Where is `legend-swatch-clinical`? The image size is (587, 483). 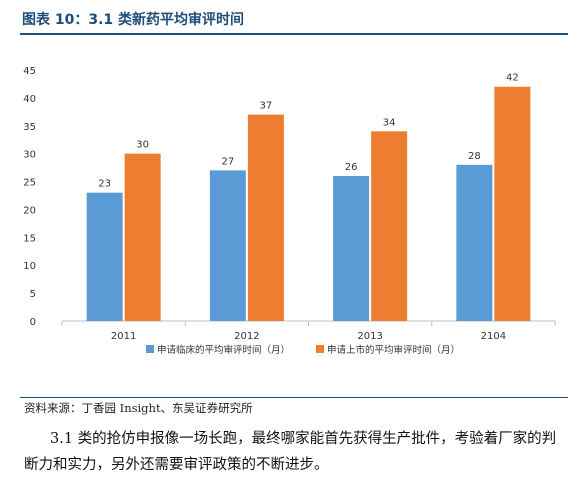
legend-swatch-clinical is located at coordinates (150, 349).